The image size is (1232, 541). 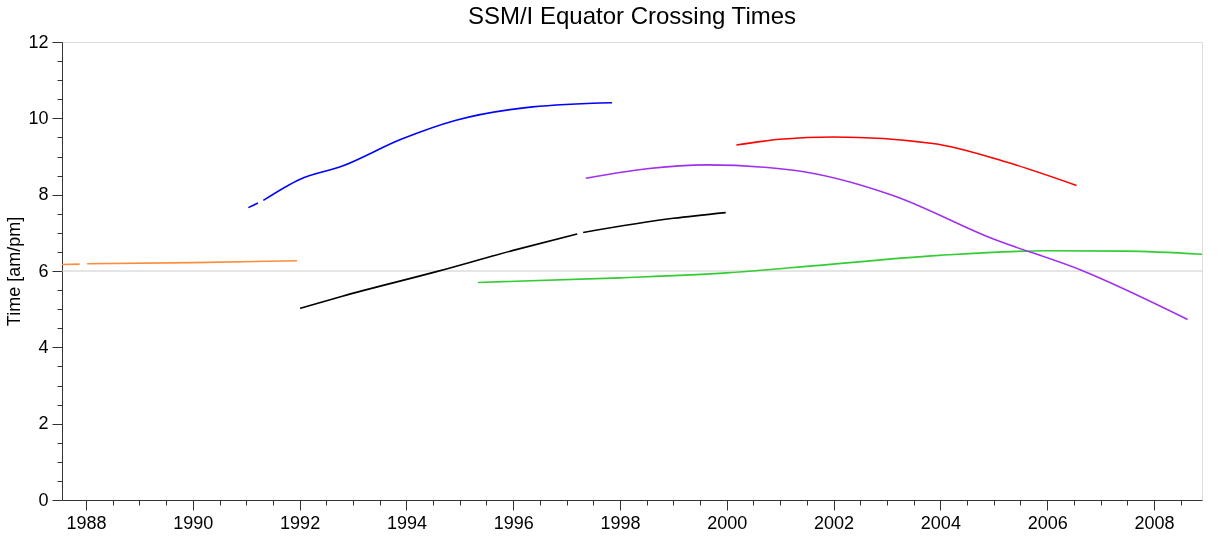 I want to click on x-tick-label: 2006, so click(x=1047, y=522).